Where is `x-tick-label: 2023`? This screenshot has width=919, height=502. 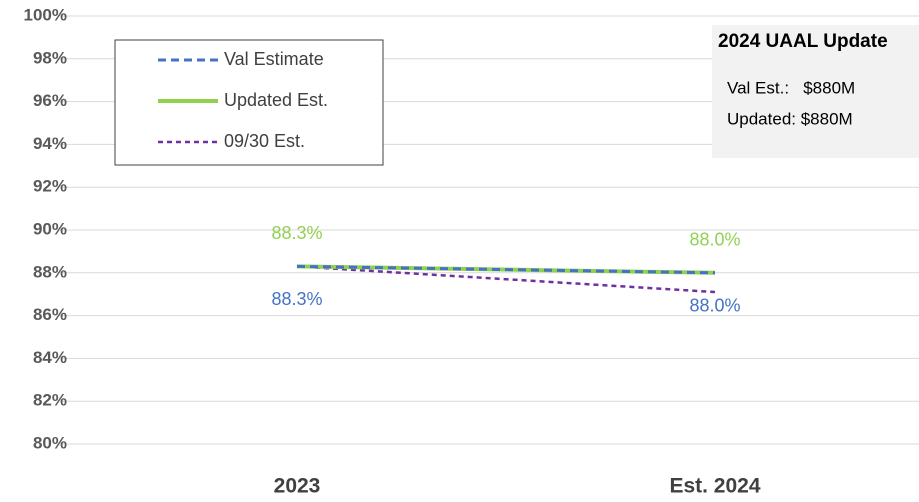 x-tick-label: 2023 is located at coordinates (297, 486).